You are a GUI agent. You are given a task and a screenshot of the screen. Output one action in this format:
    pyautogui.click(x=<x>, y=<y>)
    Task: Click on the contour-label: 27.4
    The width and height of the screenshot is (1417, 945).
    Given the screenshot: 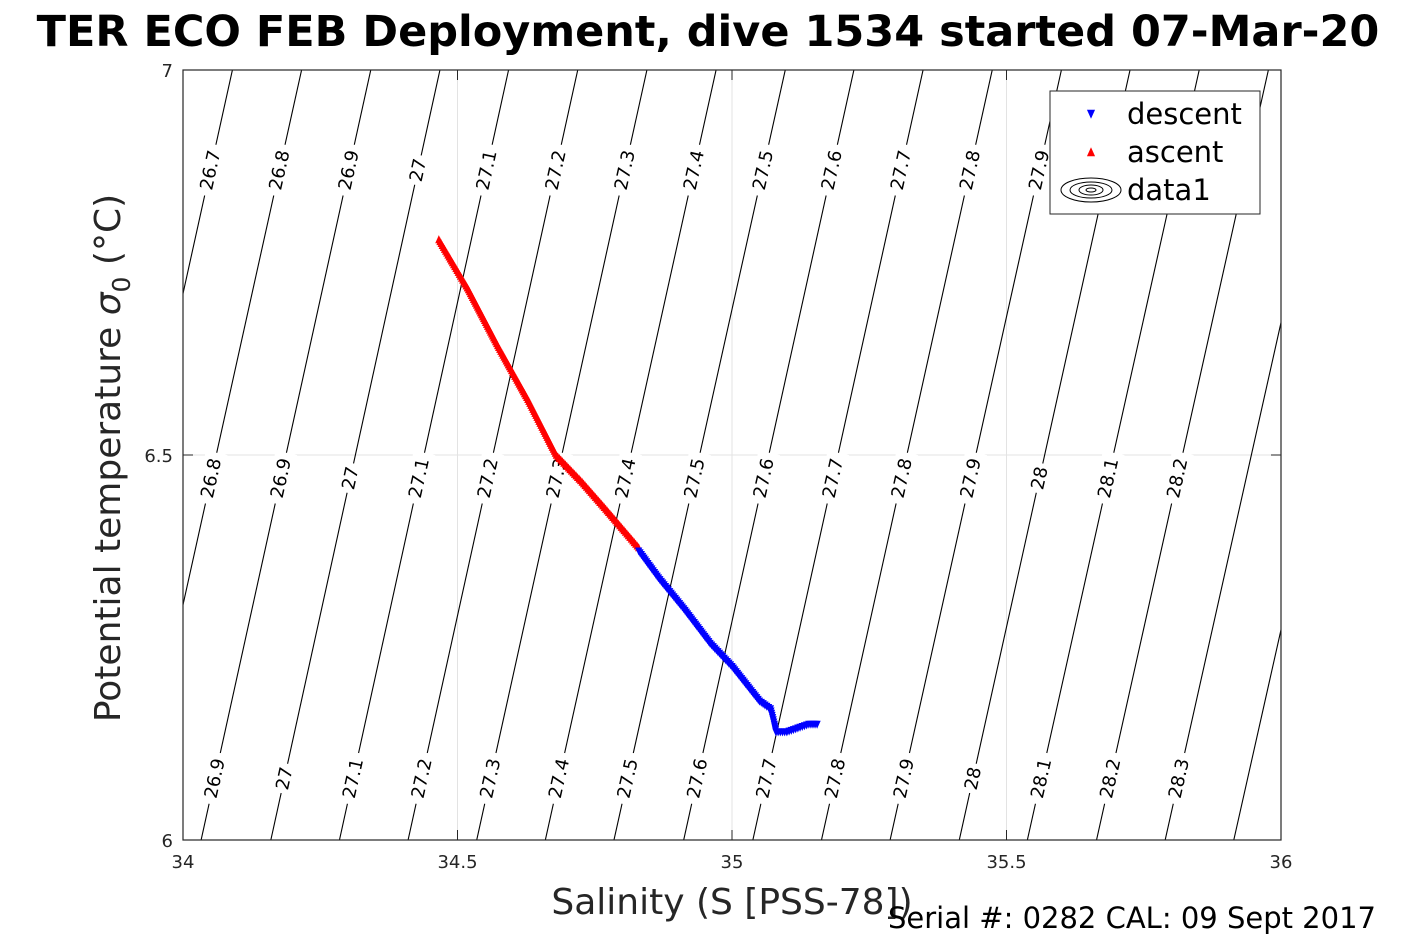 What is the action you would take?
    pyautogui.click(x=694, y=170)
    